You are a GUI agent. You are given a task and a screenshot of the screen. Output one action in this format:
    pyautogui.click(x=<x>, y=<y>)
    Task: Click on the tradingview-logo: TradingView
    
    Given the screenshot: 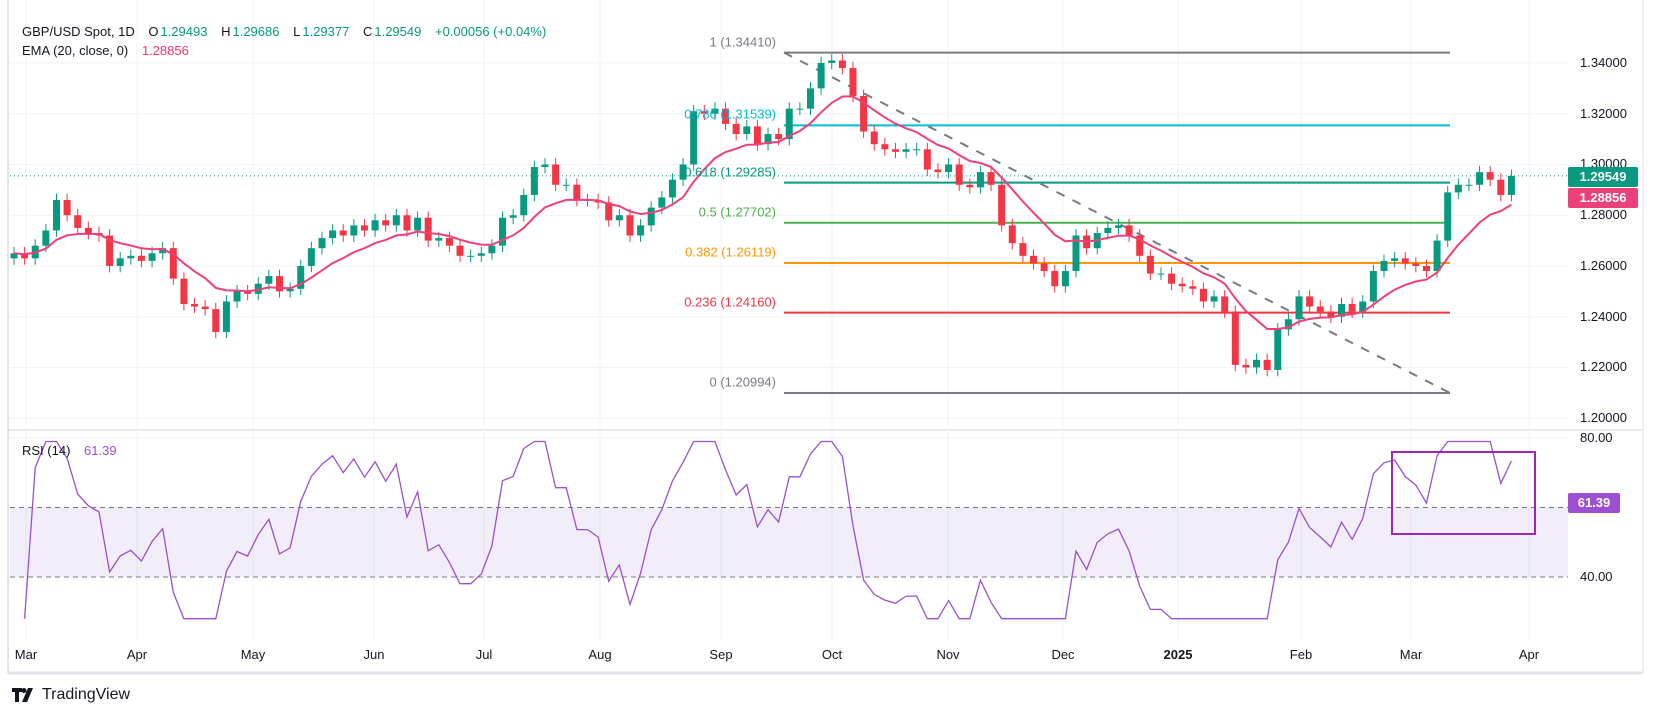 What is the action you would take?
    pyautogui.click(x=71, y=695)
    